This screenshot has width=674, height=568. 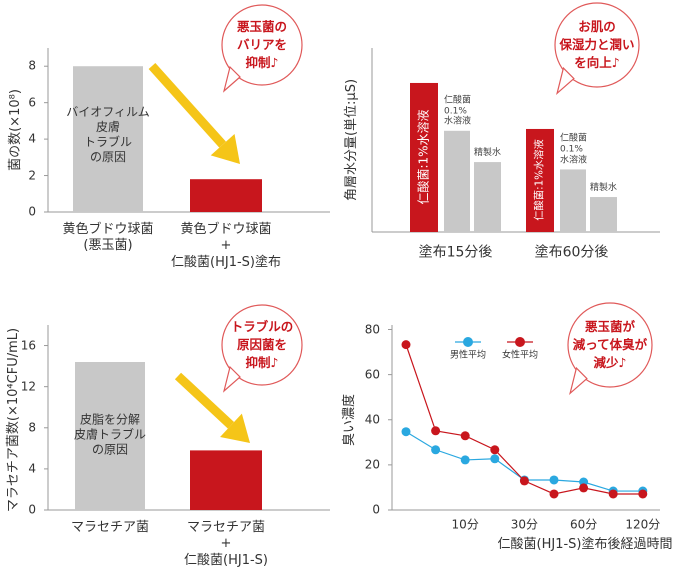 I want to click on x-tick-label: 塗布15分後, so click(x=455, y=252).